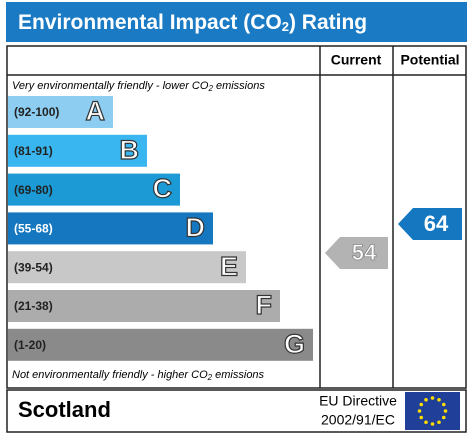  What do you see at coordinates (358, 401) in the screenshot?
I see `directive: EU Directive` at bounding box center [358, 401].